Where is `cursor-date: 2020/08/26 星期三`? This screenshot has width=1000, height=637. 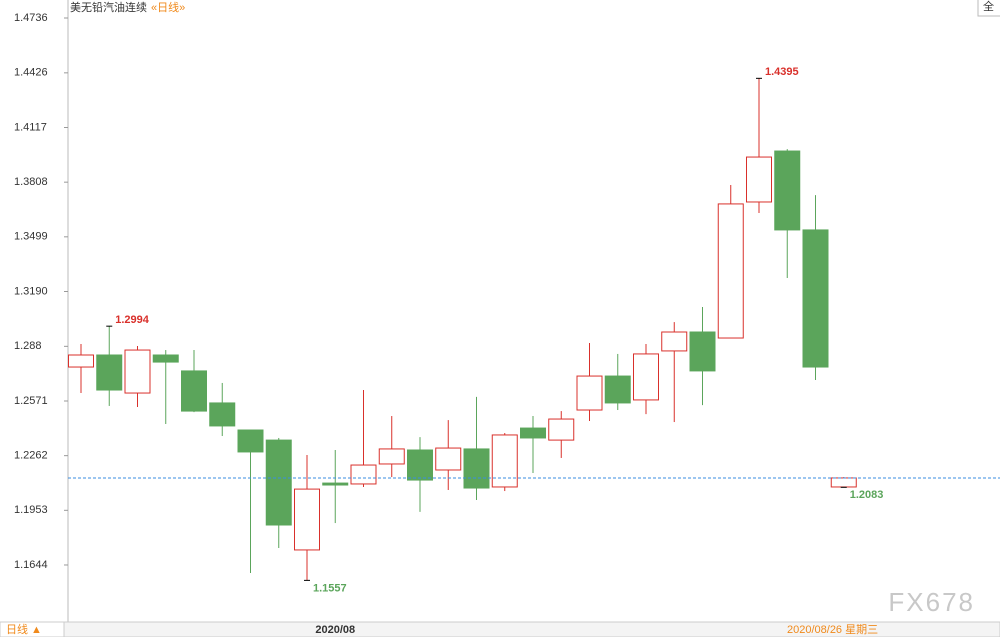 cursor-date: 2020/08/26 星期三 is located at coordinates (832, 629).